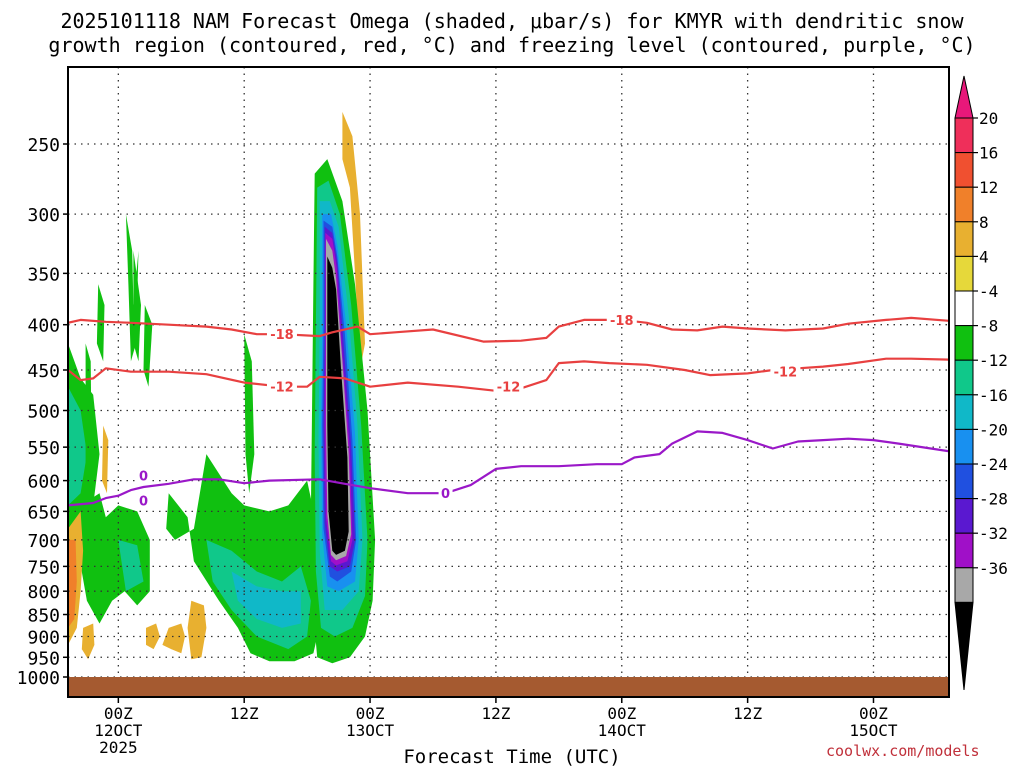  Describe the element at coordinates (622, 321) in the screenshot. I see `contour-label--18-1: -18` at that location.